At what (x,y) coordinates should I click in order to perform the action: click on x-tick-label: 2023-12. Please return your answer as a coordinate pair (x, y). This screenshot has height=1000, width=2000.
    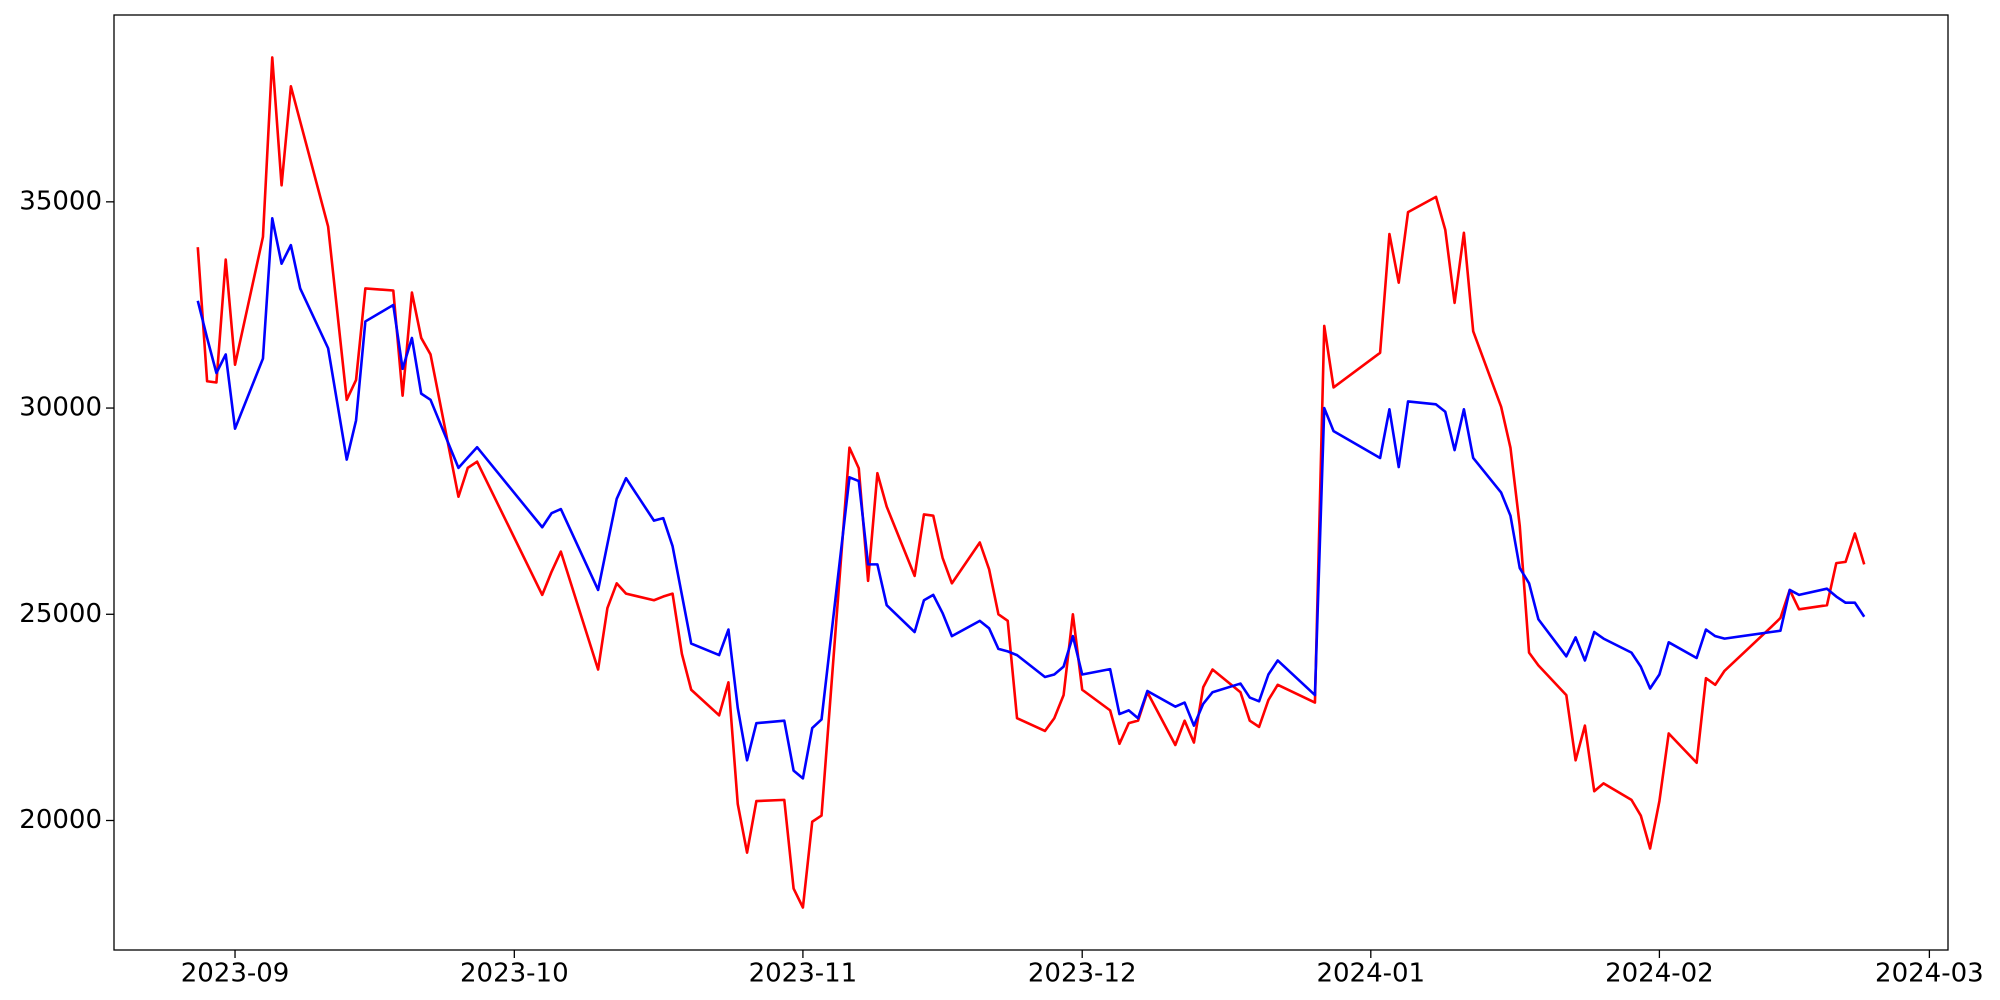
    Looking at the image, I should click on (1082, 974).